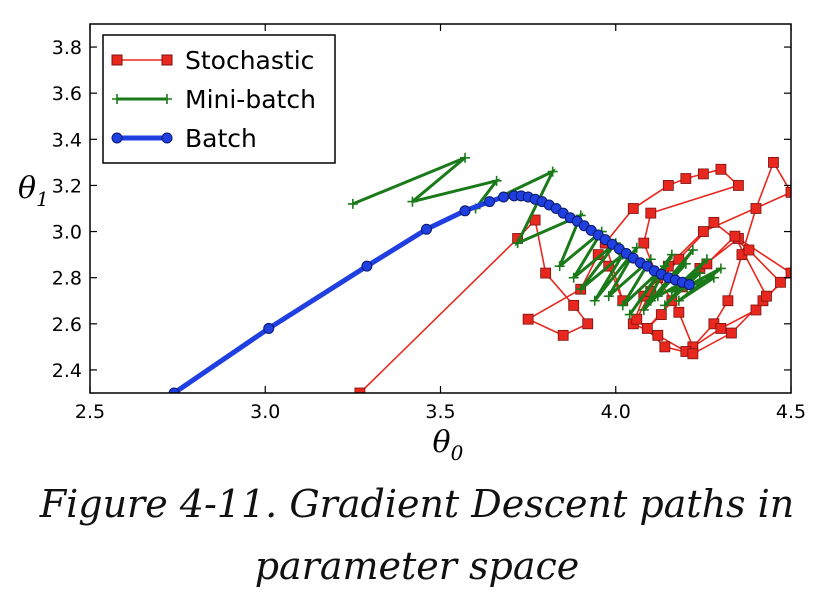 This screenshot has width=834, height=598. What do you see at coordinates (417, 504) in the screenshot?
I see `figure-caption-line-1: Figure 4-11. Gradient Descent paths in` at bounding box center [417, 504].